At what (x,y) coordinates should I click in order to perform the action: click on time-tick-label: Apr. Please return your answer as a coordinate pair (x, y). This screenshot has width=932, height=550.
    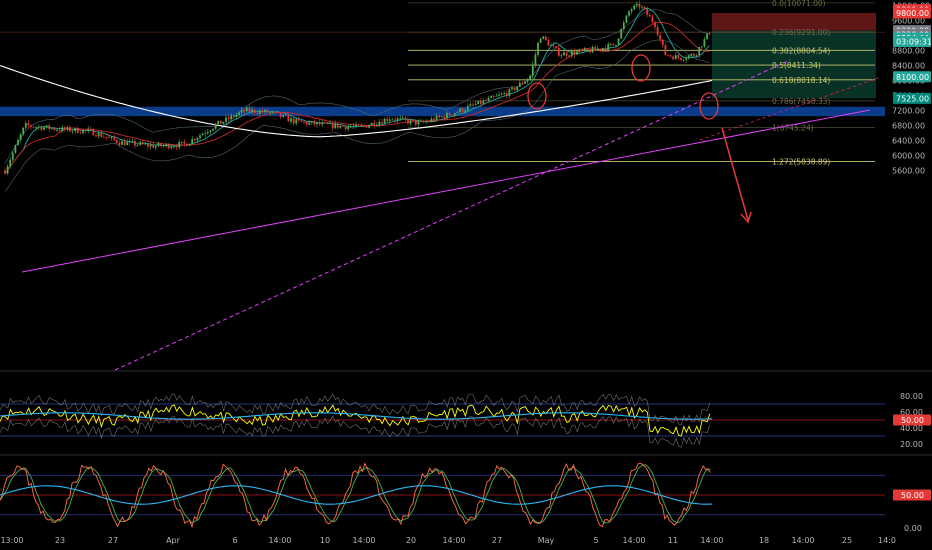
    Looking at the image, I should click on (173, 540).